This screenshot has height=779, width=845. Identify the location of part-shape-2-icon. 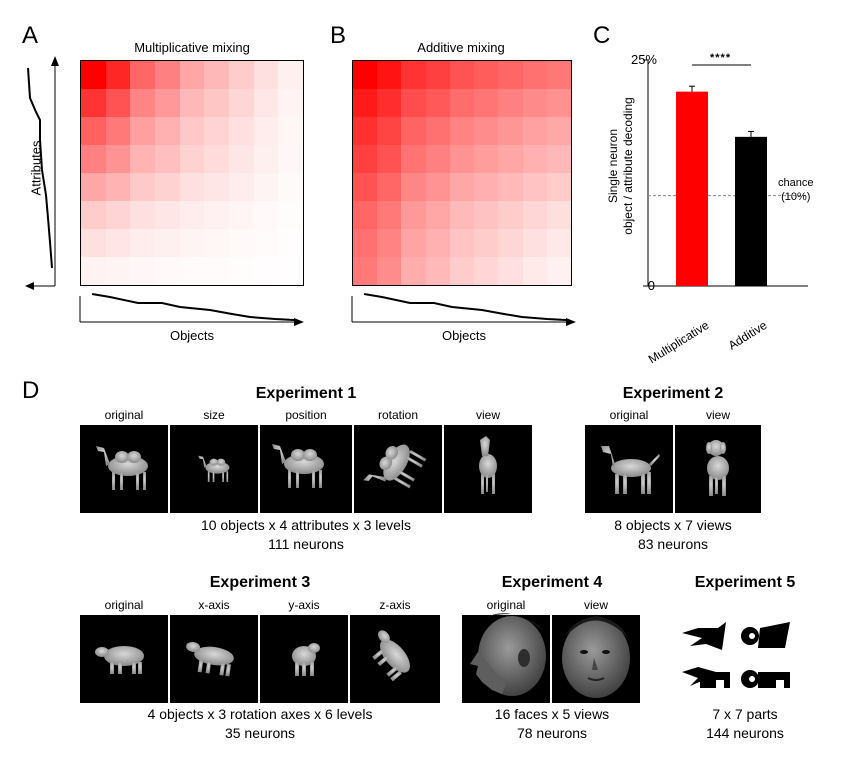
(765, 635).